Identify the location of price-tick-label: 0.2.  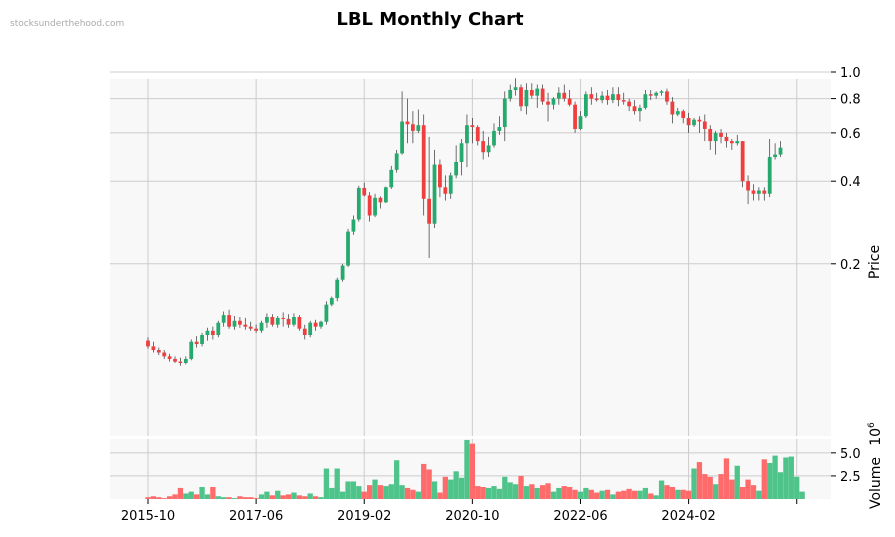
(850, 265).